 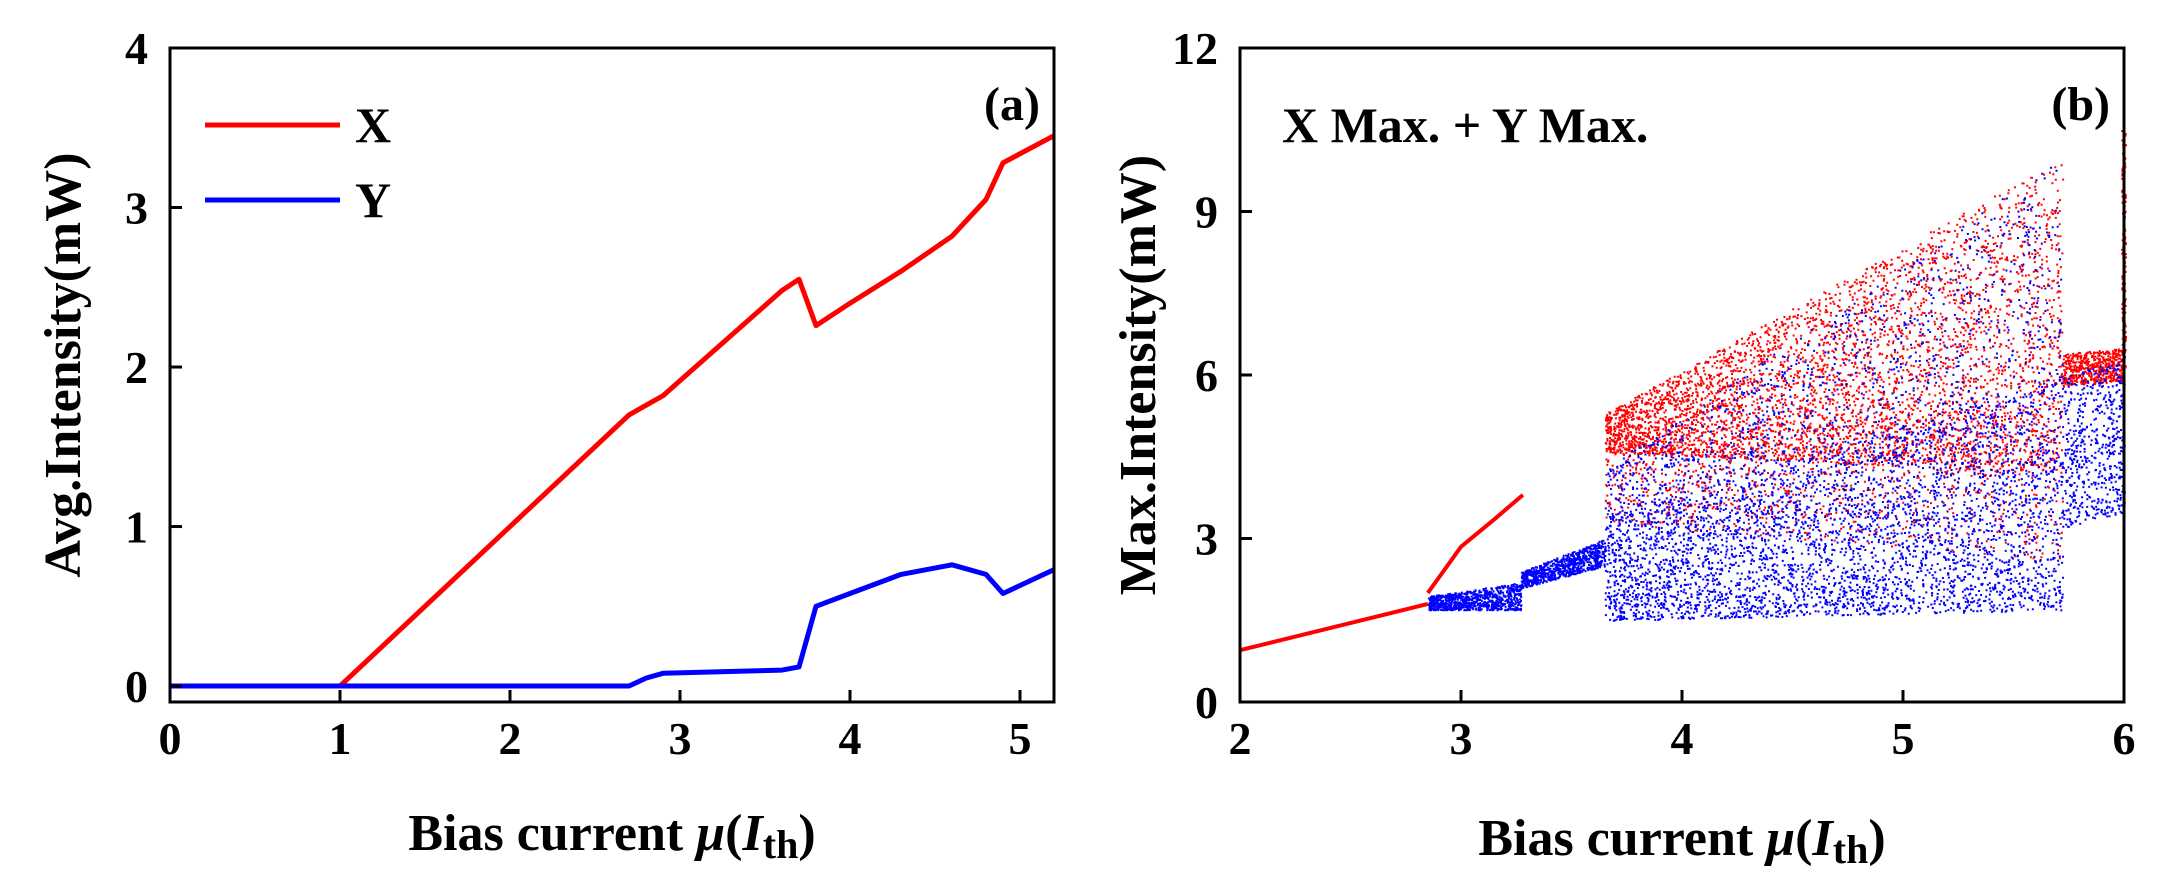 What do you see at coordinates (63, 364) in the screenshot?
I see `panel-a-y-axis-title: Avg.Intensity(mW)` at bounding box center [63, 364].